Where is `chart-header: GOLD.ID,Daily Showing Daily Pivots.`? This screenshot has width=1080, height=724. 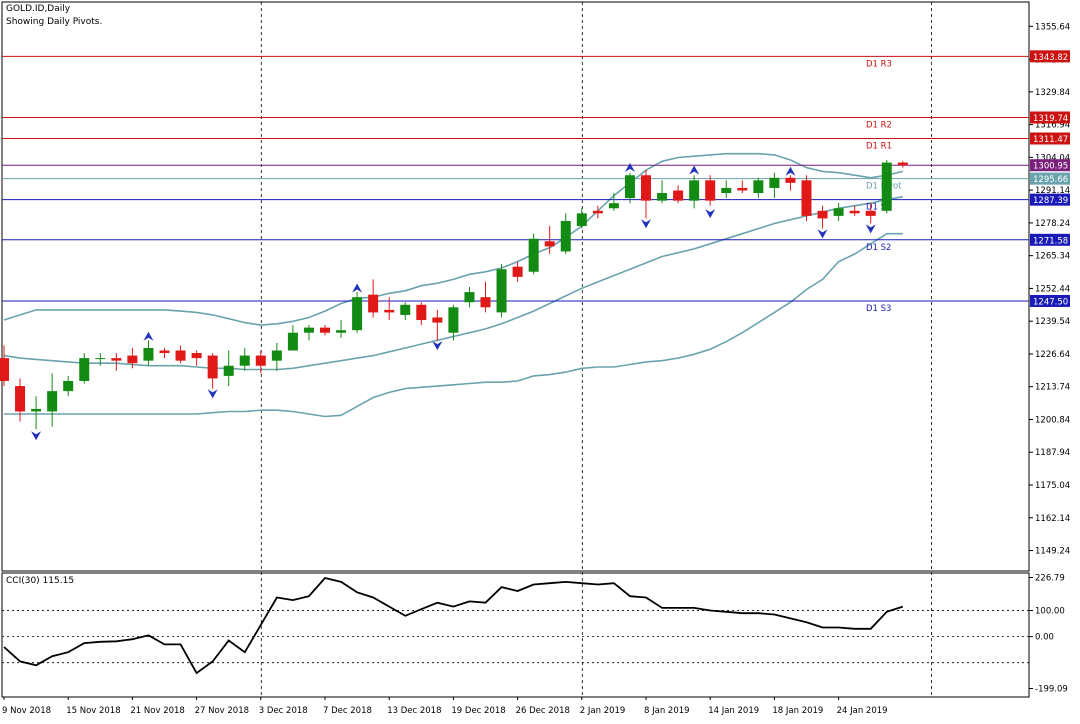 chart-header: GOLD.ID,Daily Showing Daily Pivots. is located at coordinates (54, 16).